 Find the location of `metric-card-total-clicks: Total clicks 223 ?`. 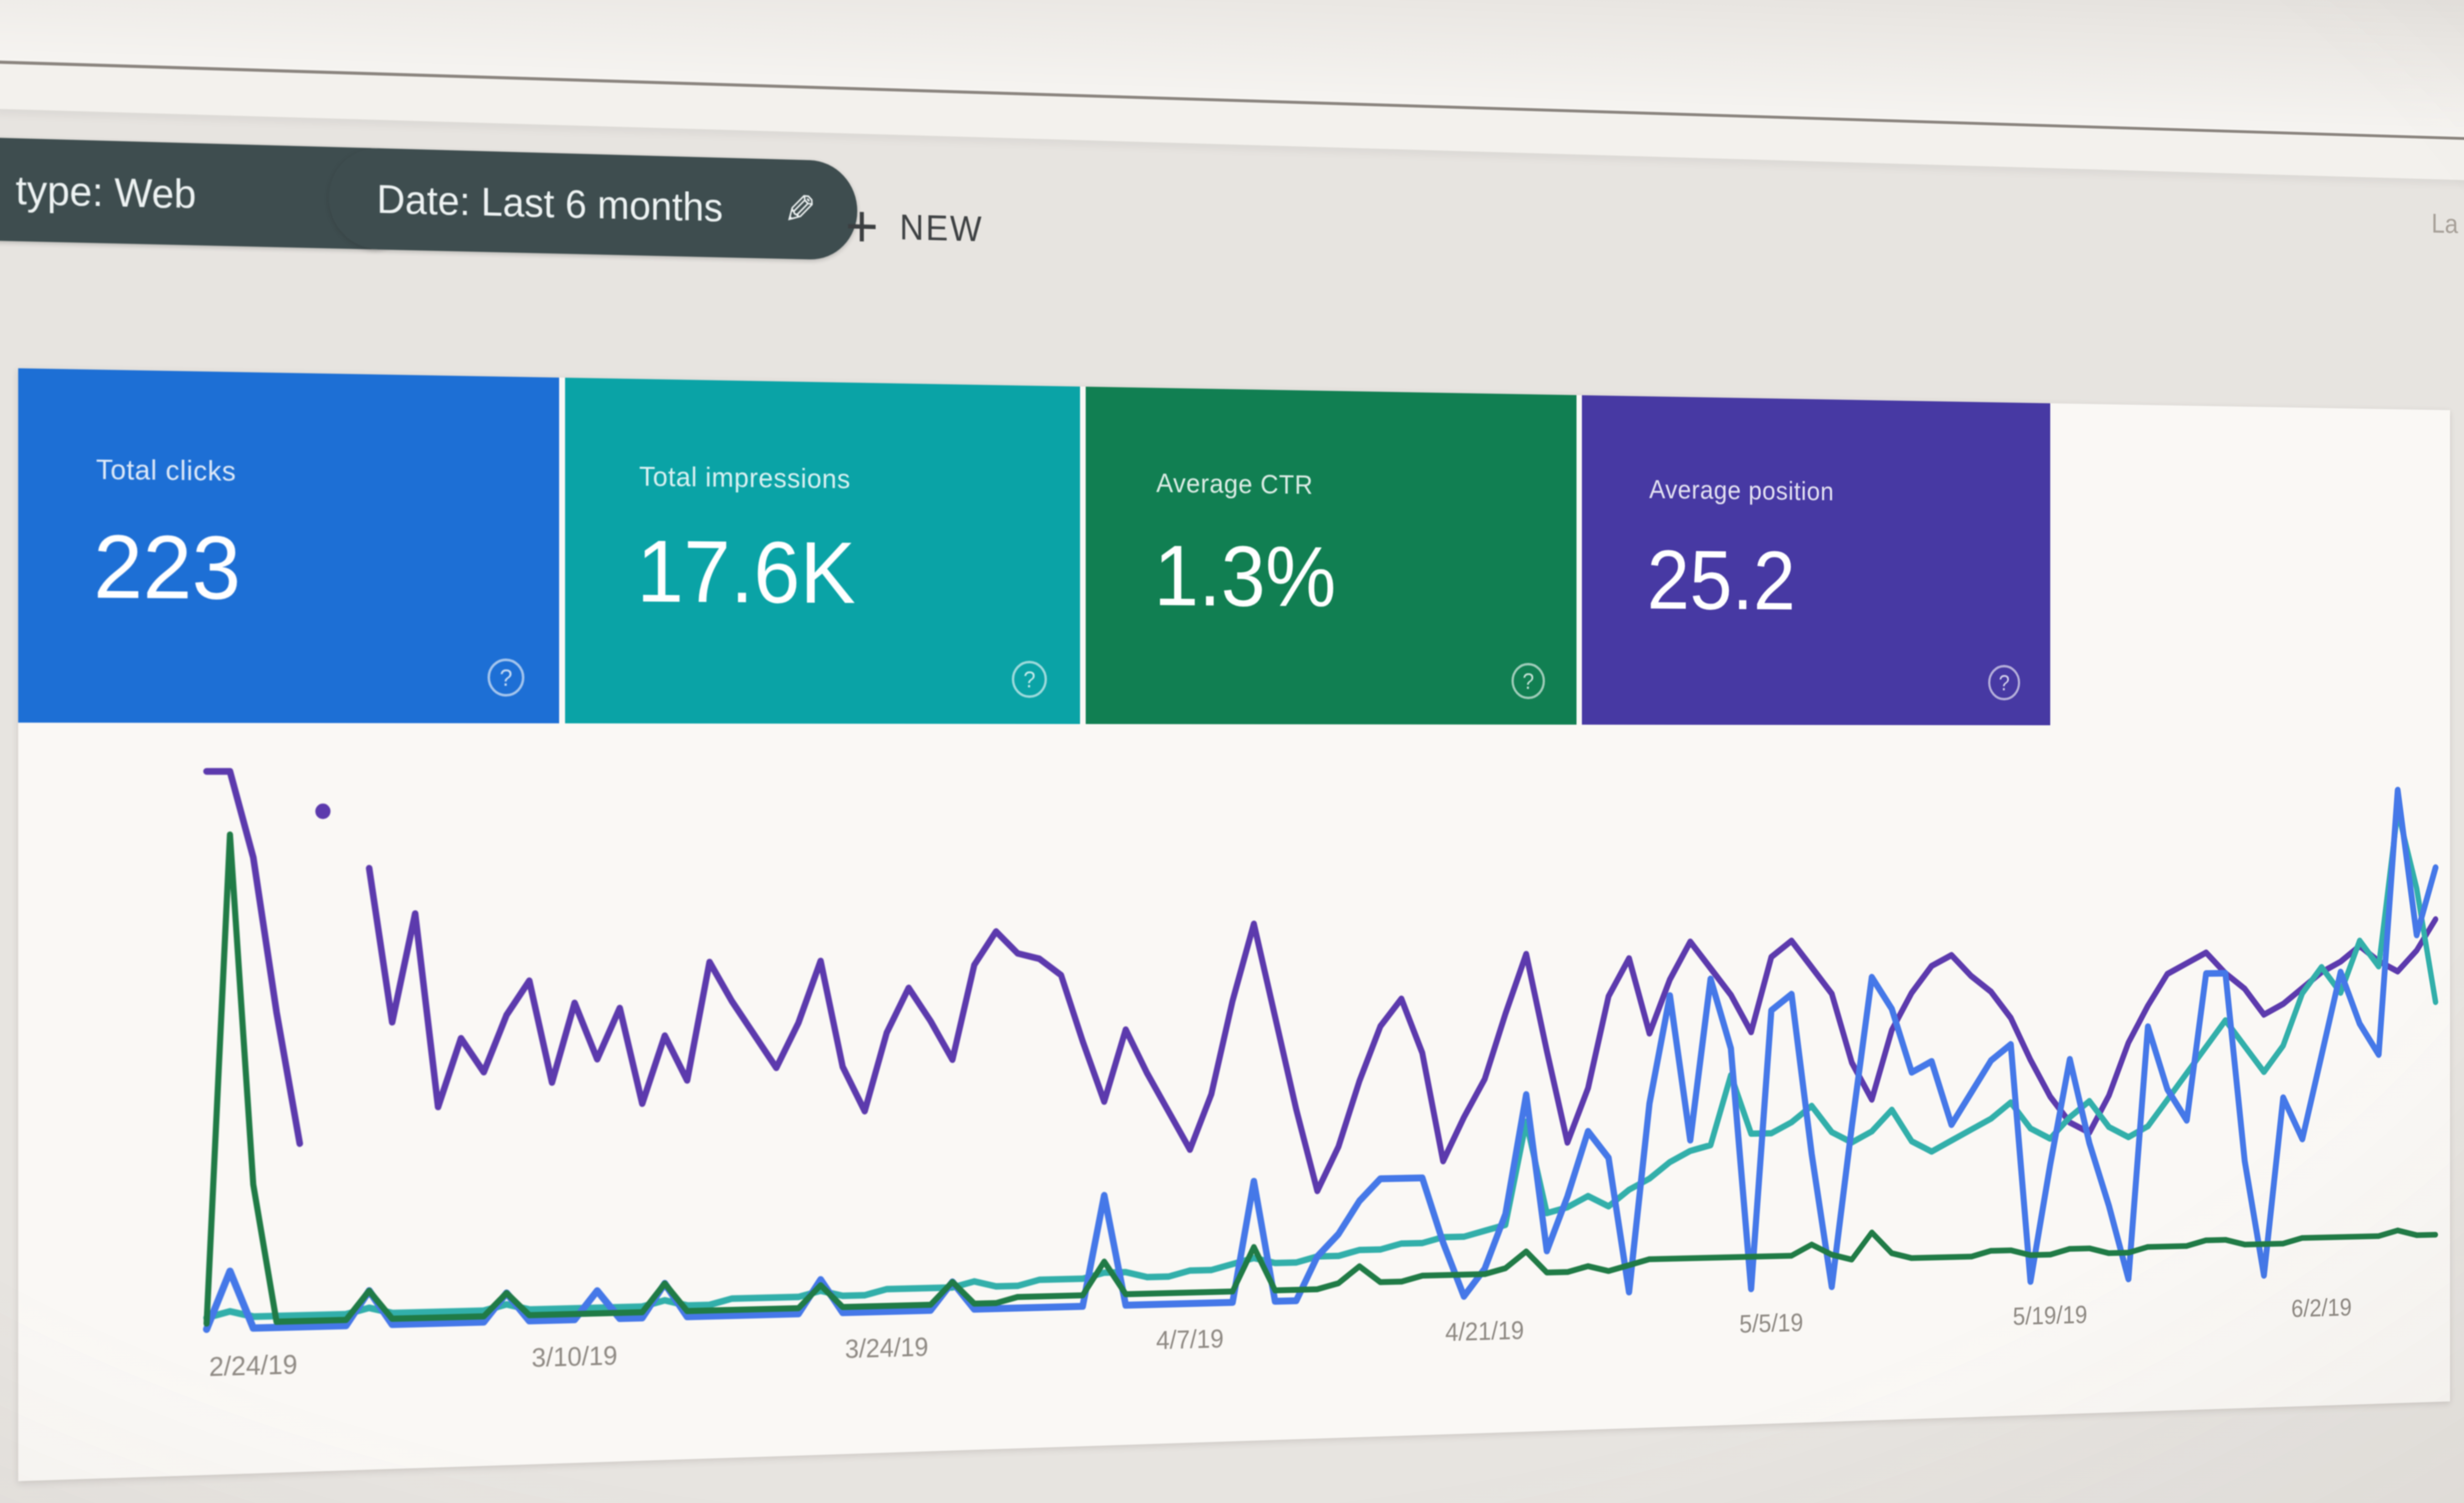

metric-card-total-clicks: Total clicks 223 ? is located at coordinates (289, 546).